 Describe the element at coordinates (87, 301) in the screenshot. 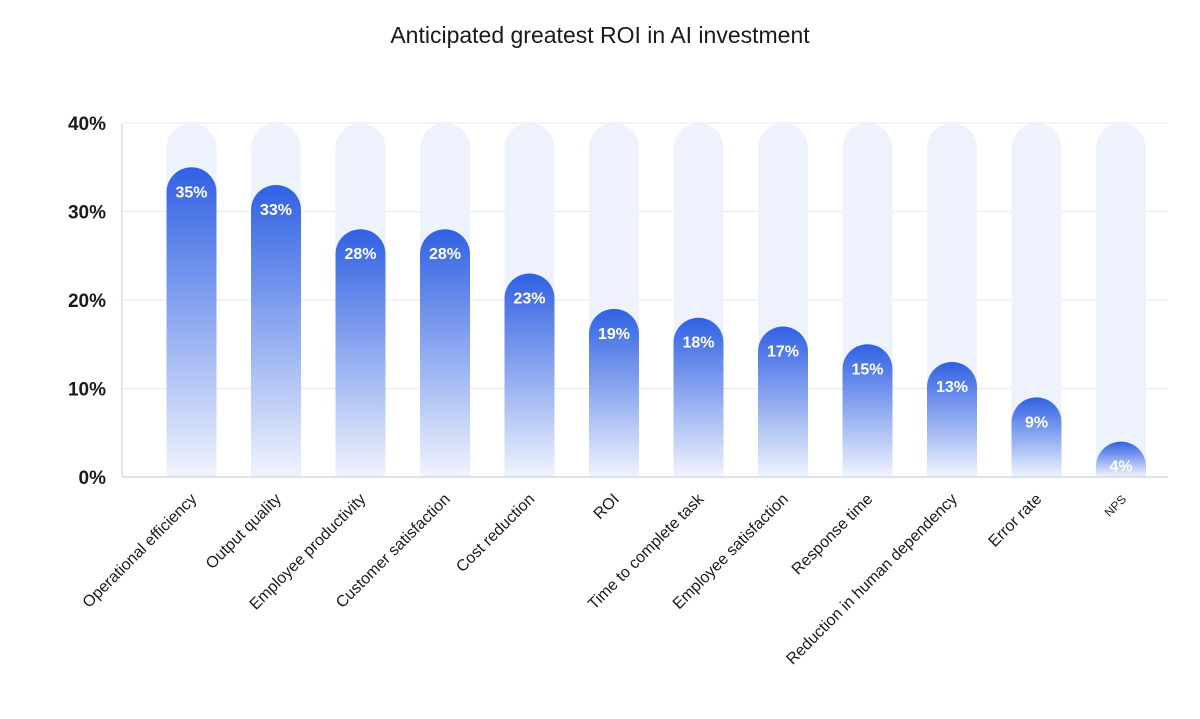

I see `y-tick-label: 20%` at that location.